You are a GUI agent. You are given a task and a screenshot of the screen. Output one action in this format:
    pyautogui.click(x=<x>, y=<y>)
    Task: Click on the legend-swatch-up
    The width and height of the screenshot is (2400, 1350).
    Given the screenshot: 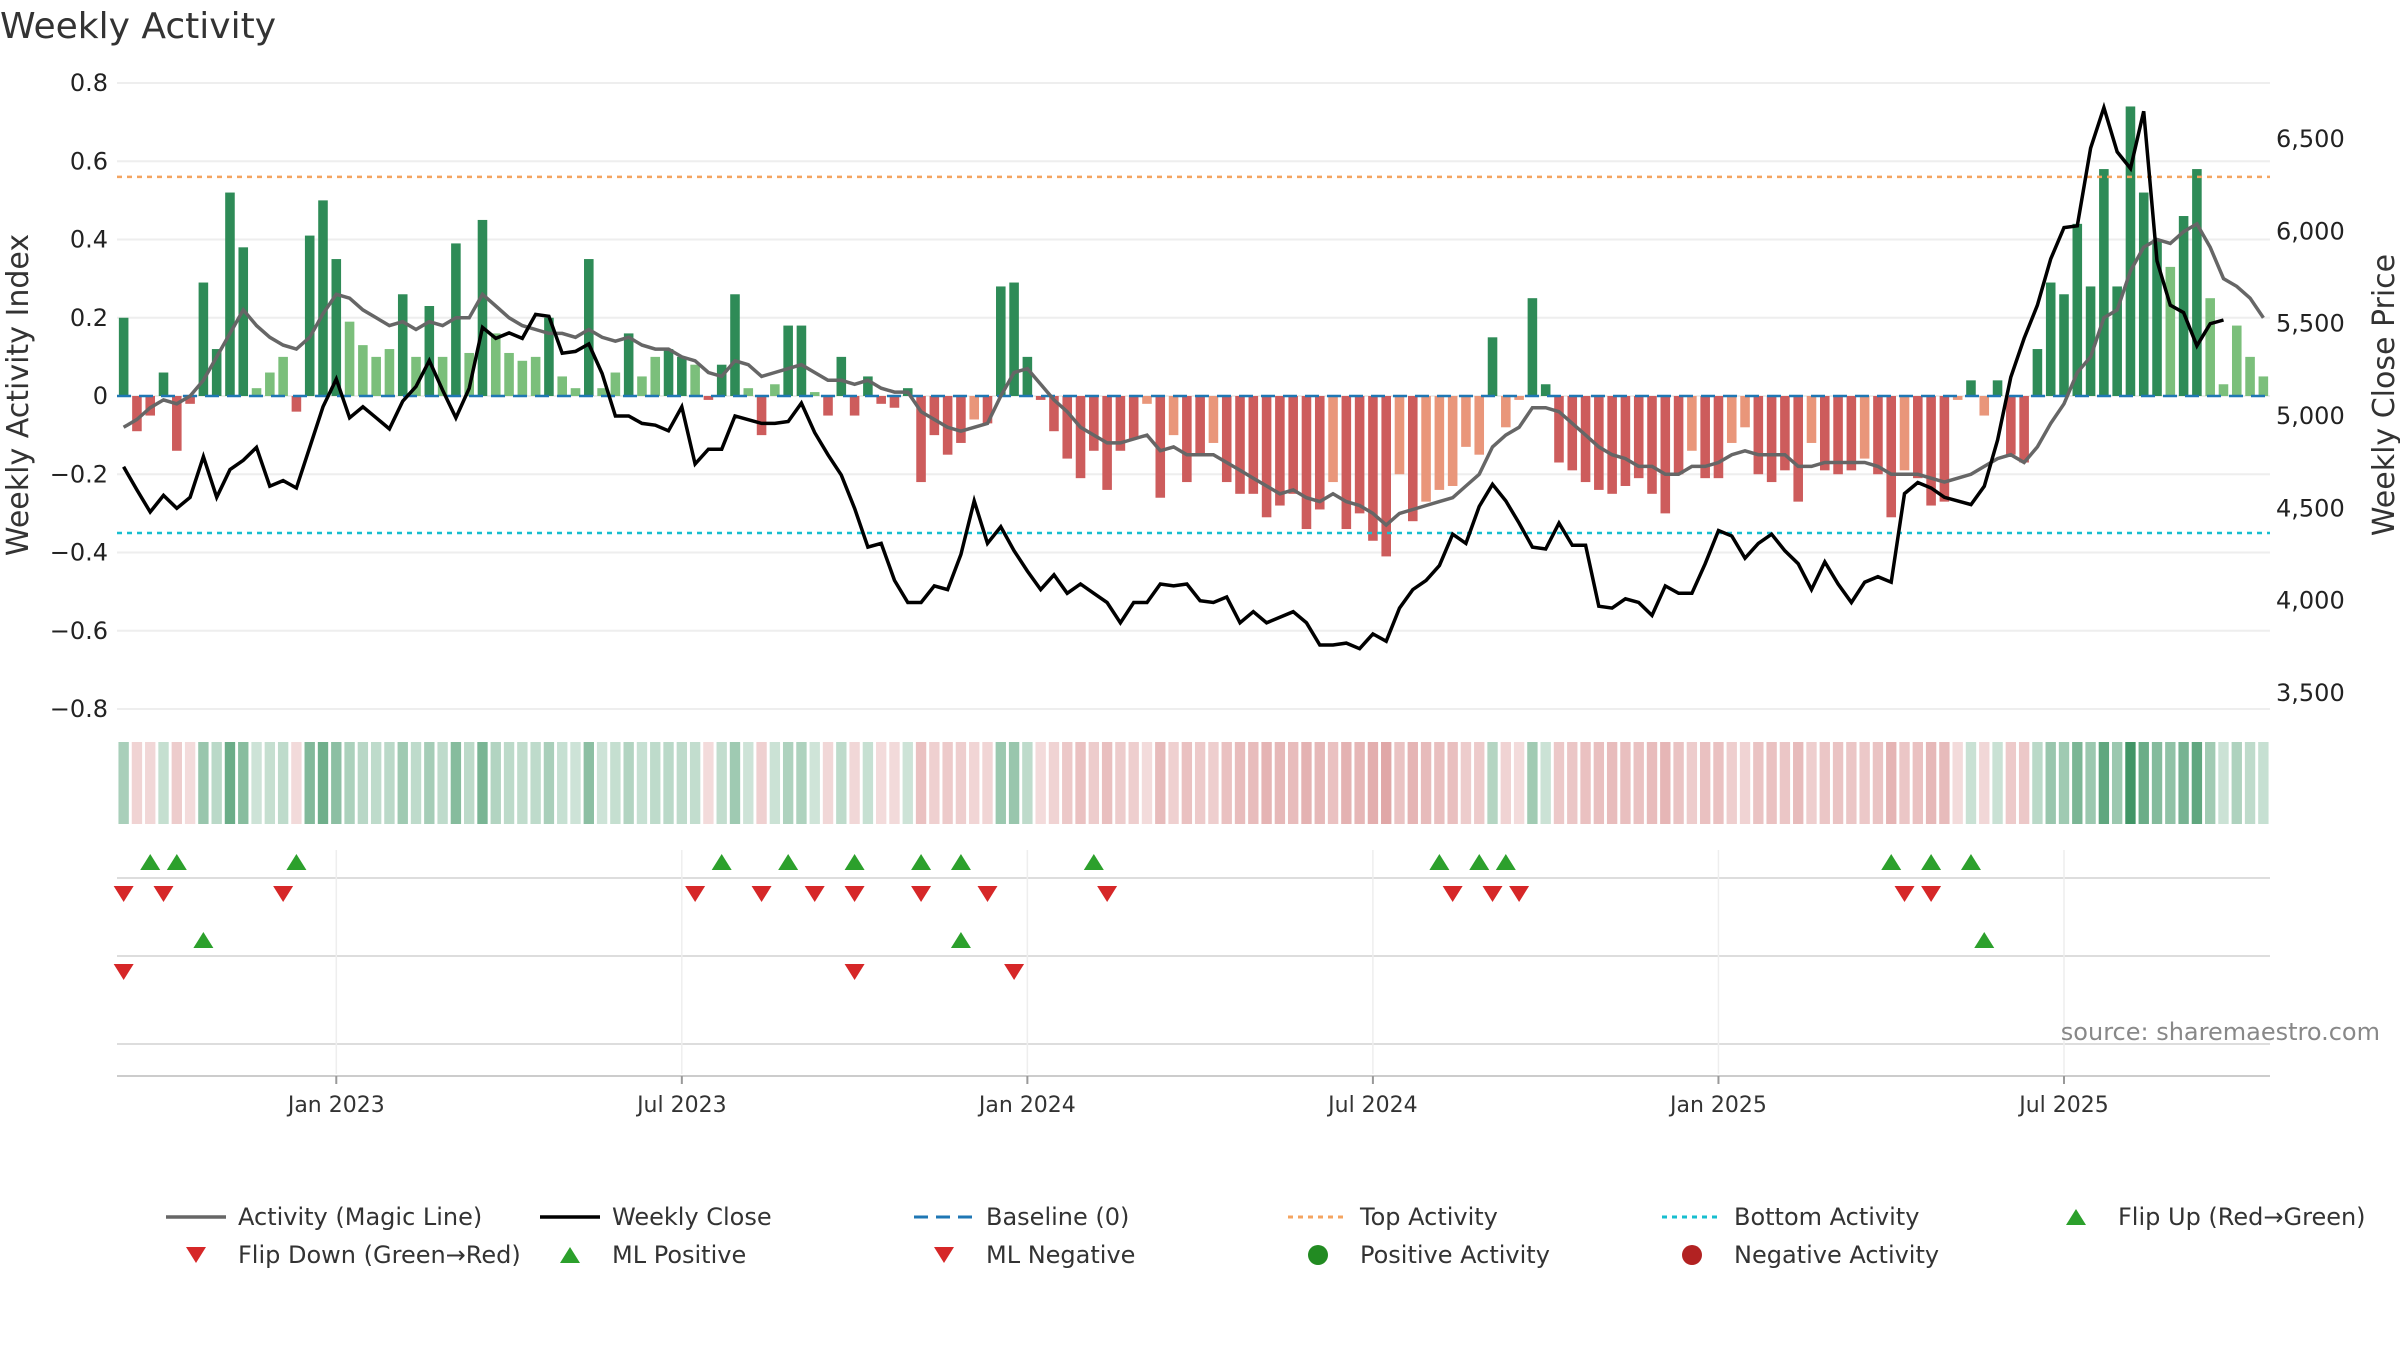 What is the action you would take?
    pyautogui.click(x=570, y=1255)
    